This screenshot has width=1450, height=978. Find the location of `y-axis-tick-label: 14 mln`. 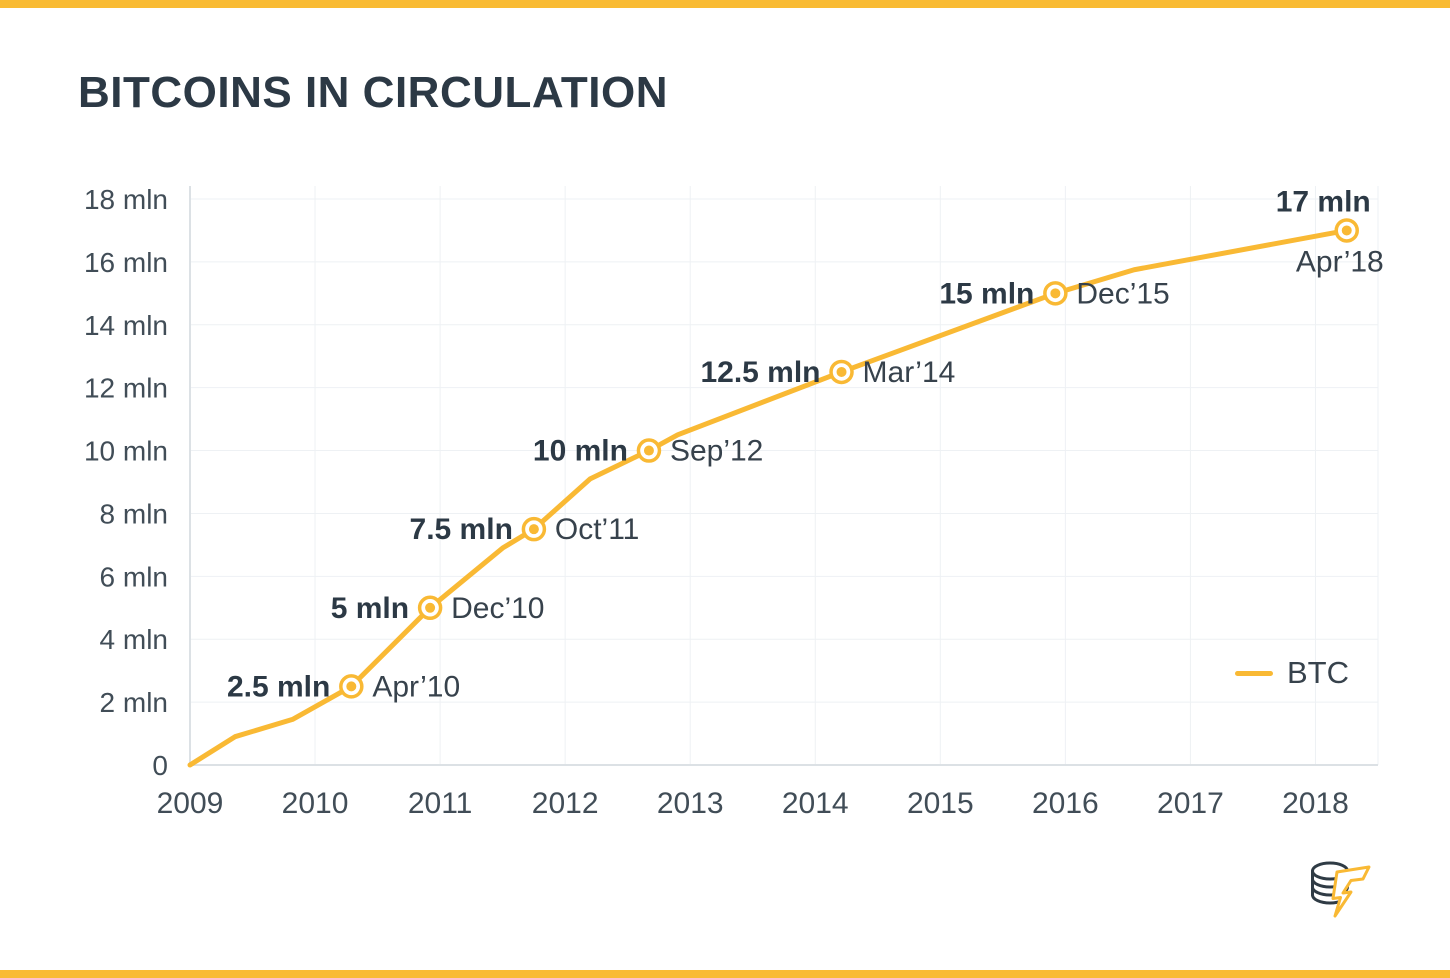

y-axis-tick-label: 14 mln is located at coordinates (126, 325).